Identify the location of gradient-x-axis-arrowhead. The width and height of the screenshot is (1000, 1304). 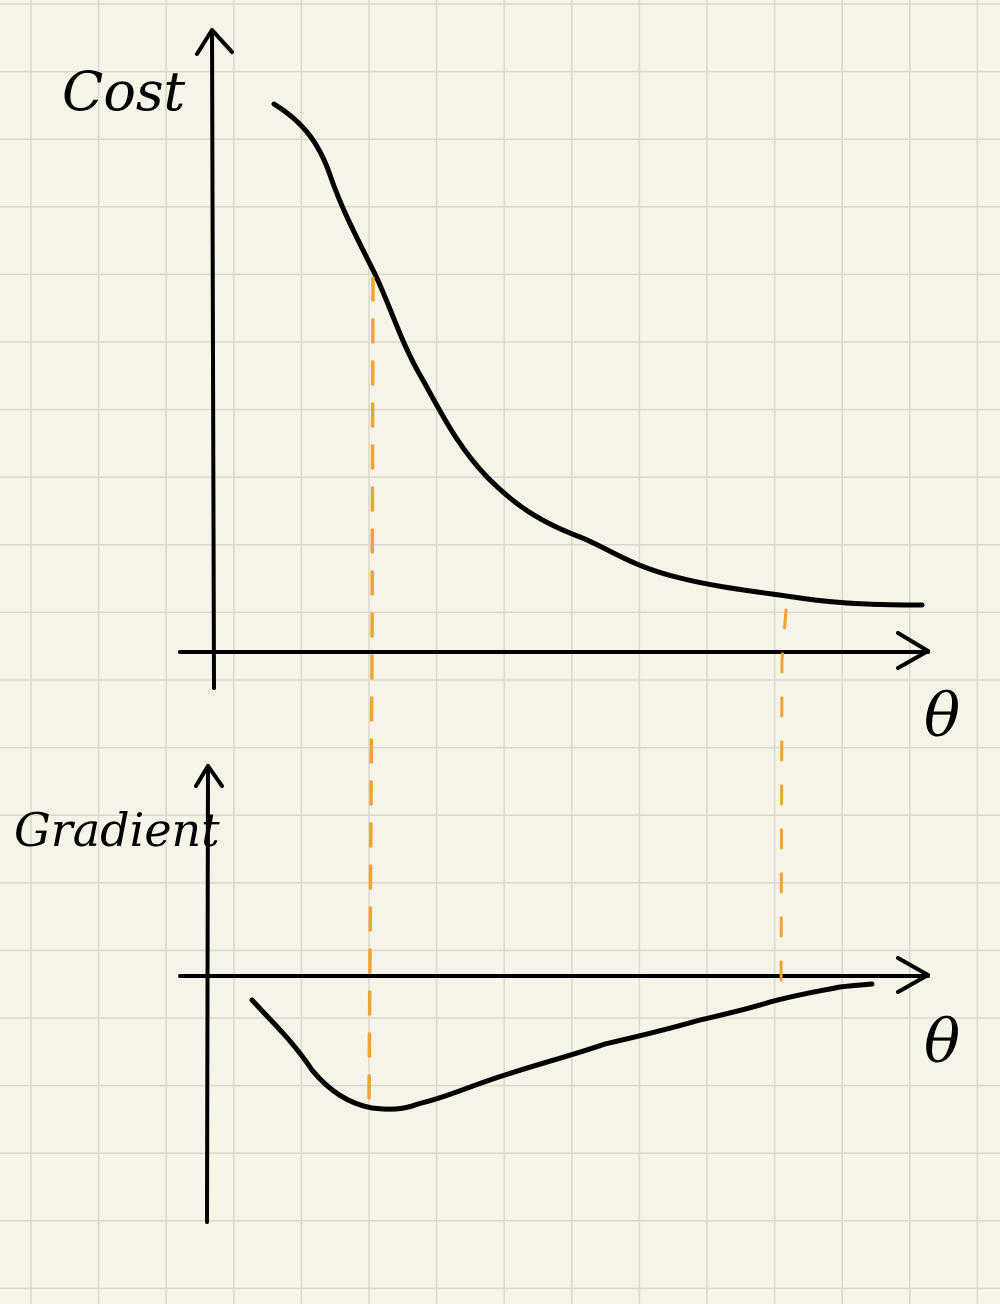
(913, 975).